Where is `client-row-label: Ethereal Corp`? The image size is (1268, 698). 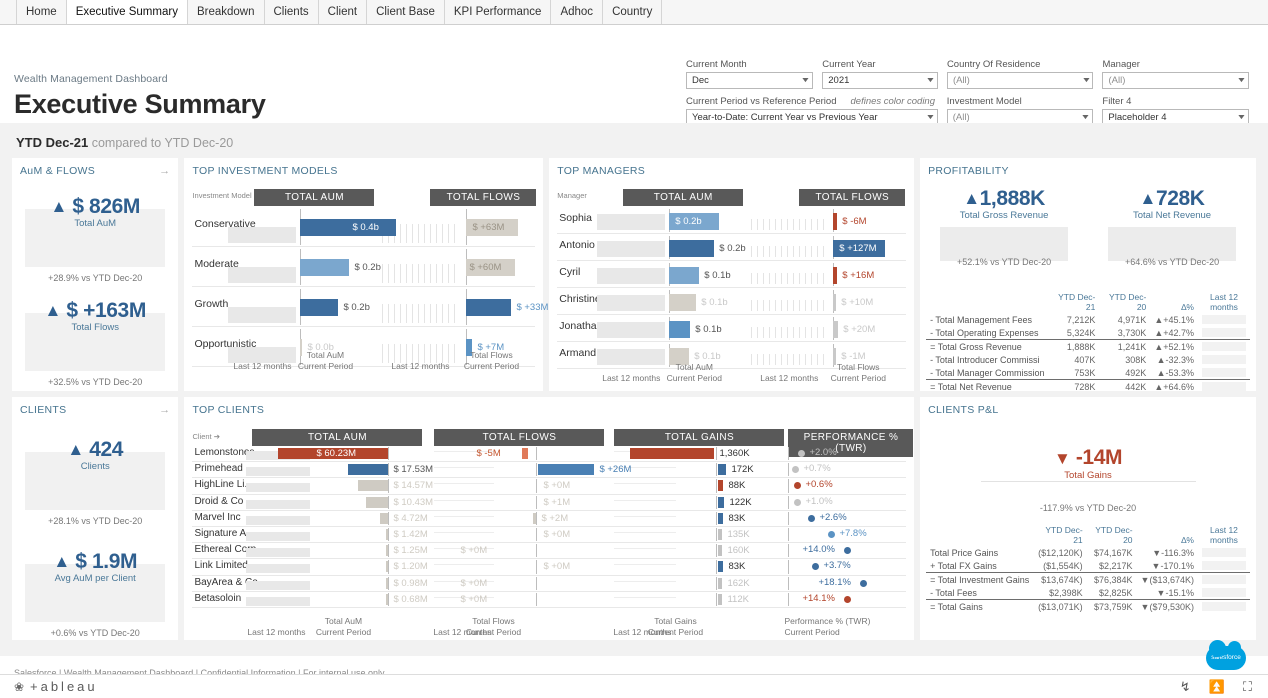 client-row-label: Ethereal Corp is located at coordinates (225, 550).